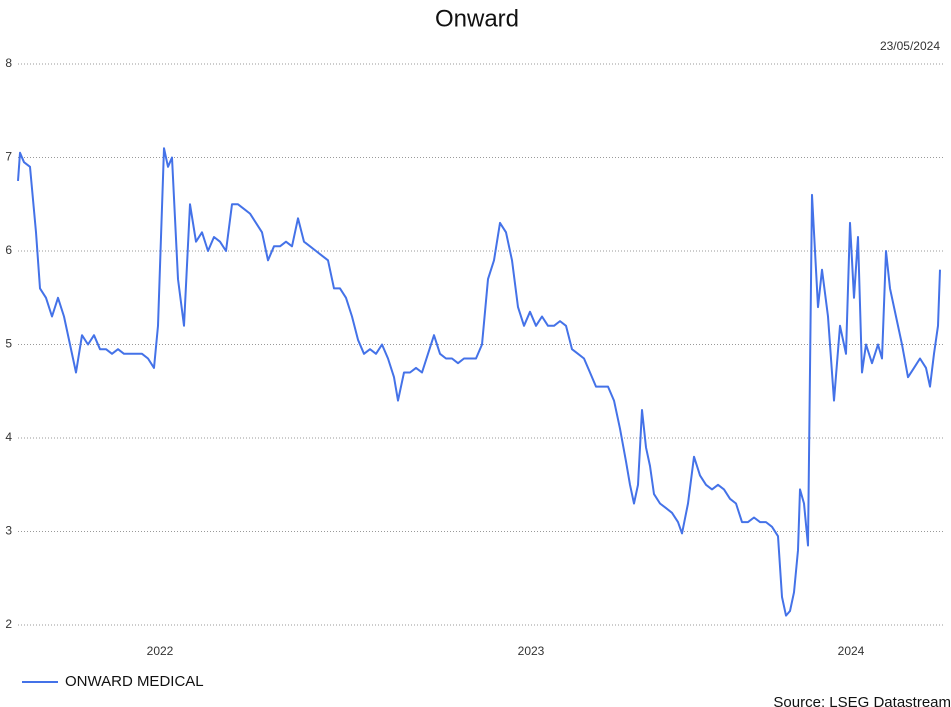 Image resolution: width=951 pixels, height=707 pixels. Describe the element at coordinates (134, 681) in the screenshot. I see `legend-label: ONWARD MEDICAL` at that location.